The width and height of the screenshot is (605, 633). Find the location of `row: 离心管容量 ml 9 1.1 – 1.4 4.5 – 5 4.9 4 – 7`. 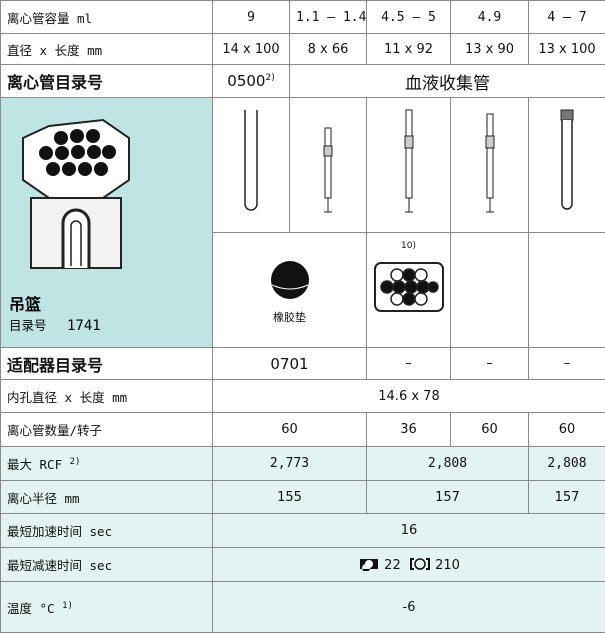

row: 离心管容量 ml 9 1.1 – 1.4 4.5 – 5 4.9 4 – 7 is located at coordinates (303, 17).